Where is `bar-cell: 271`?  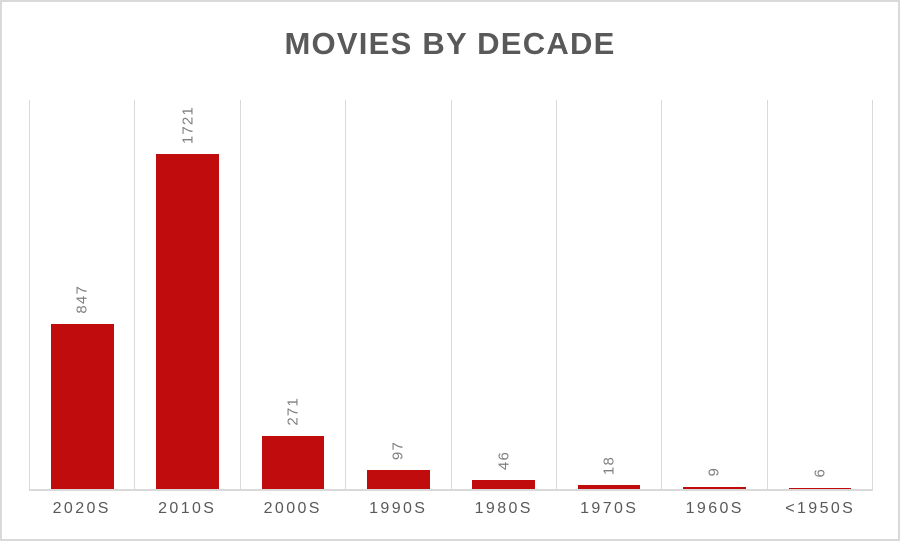
bar-cell: 271 is located at coordinates (292, 294).